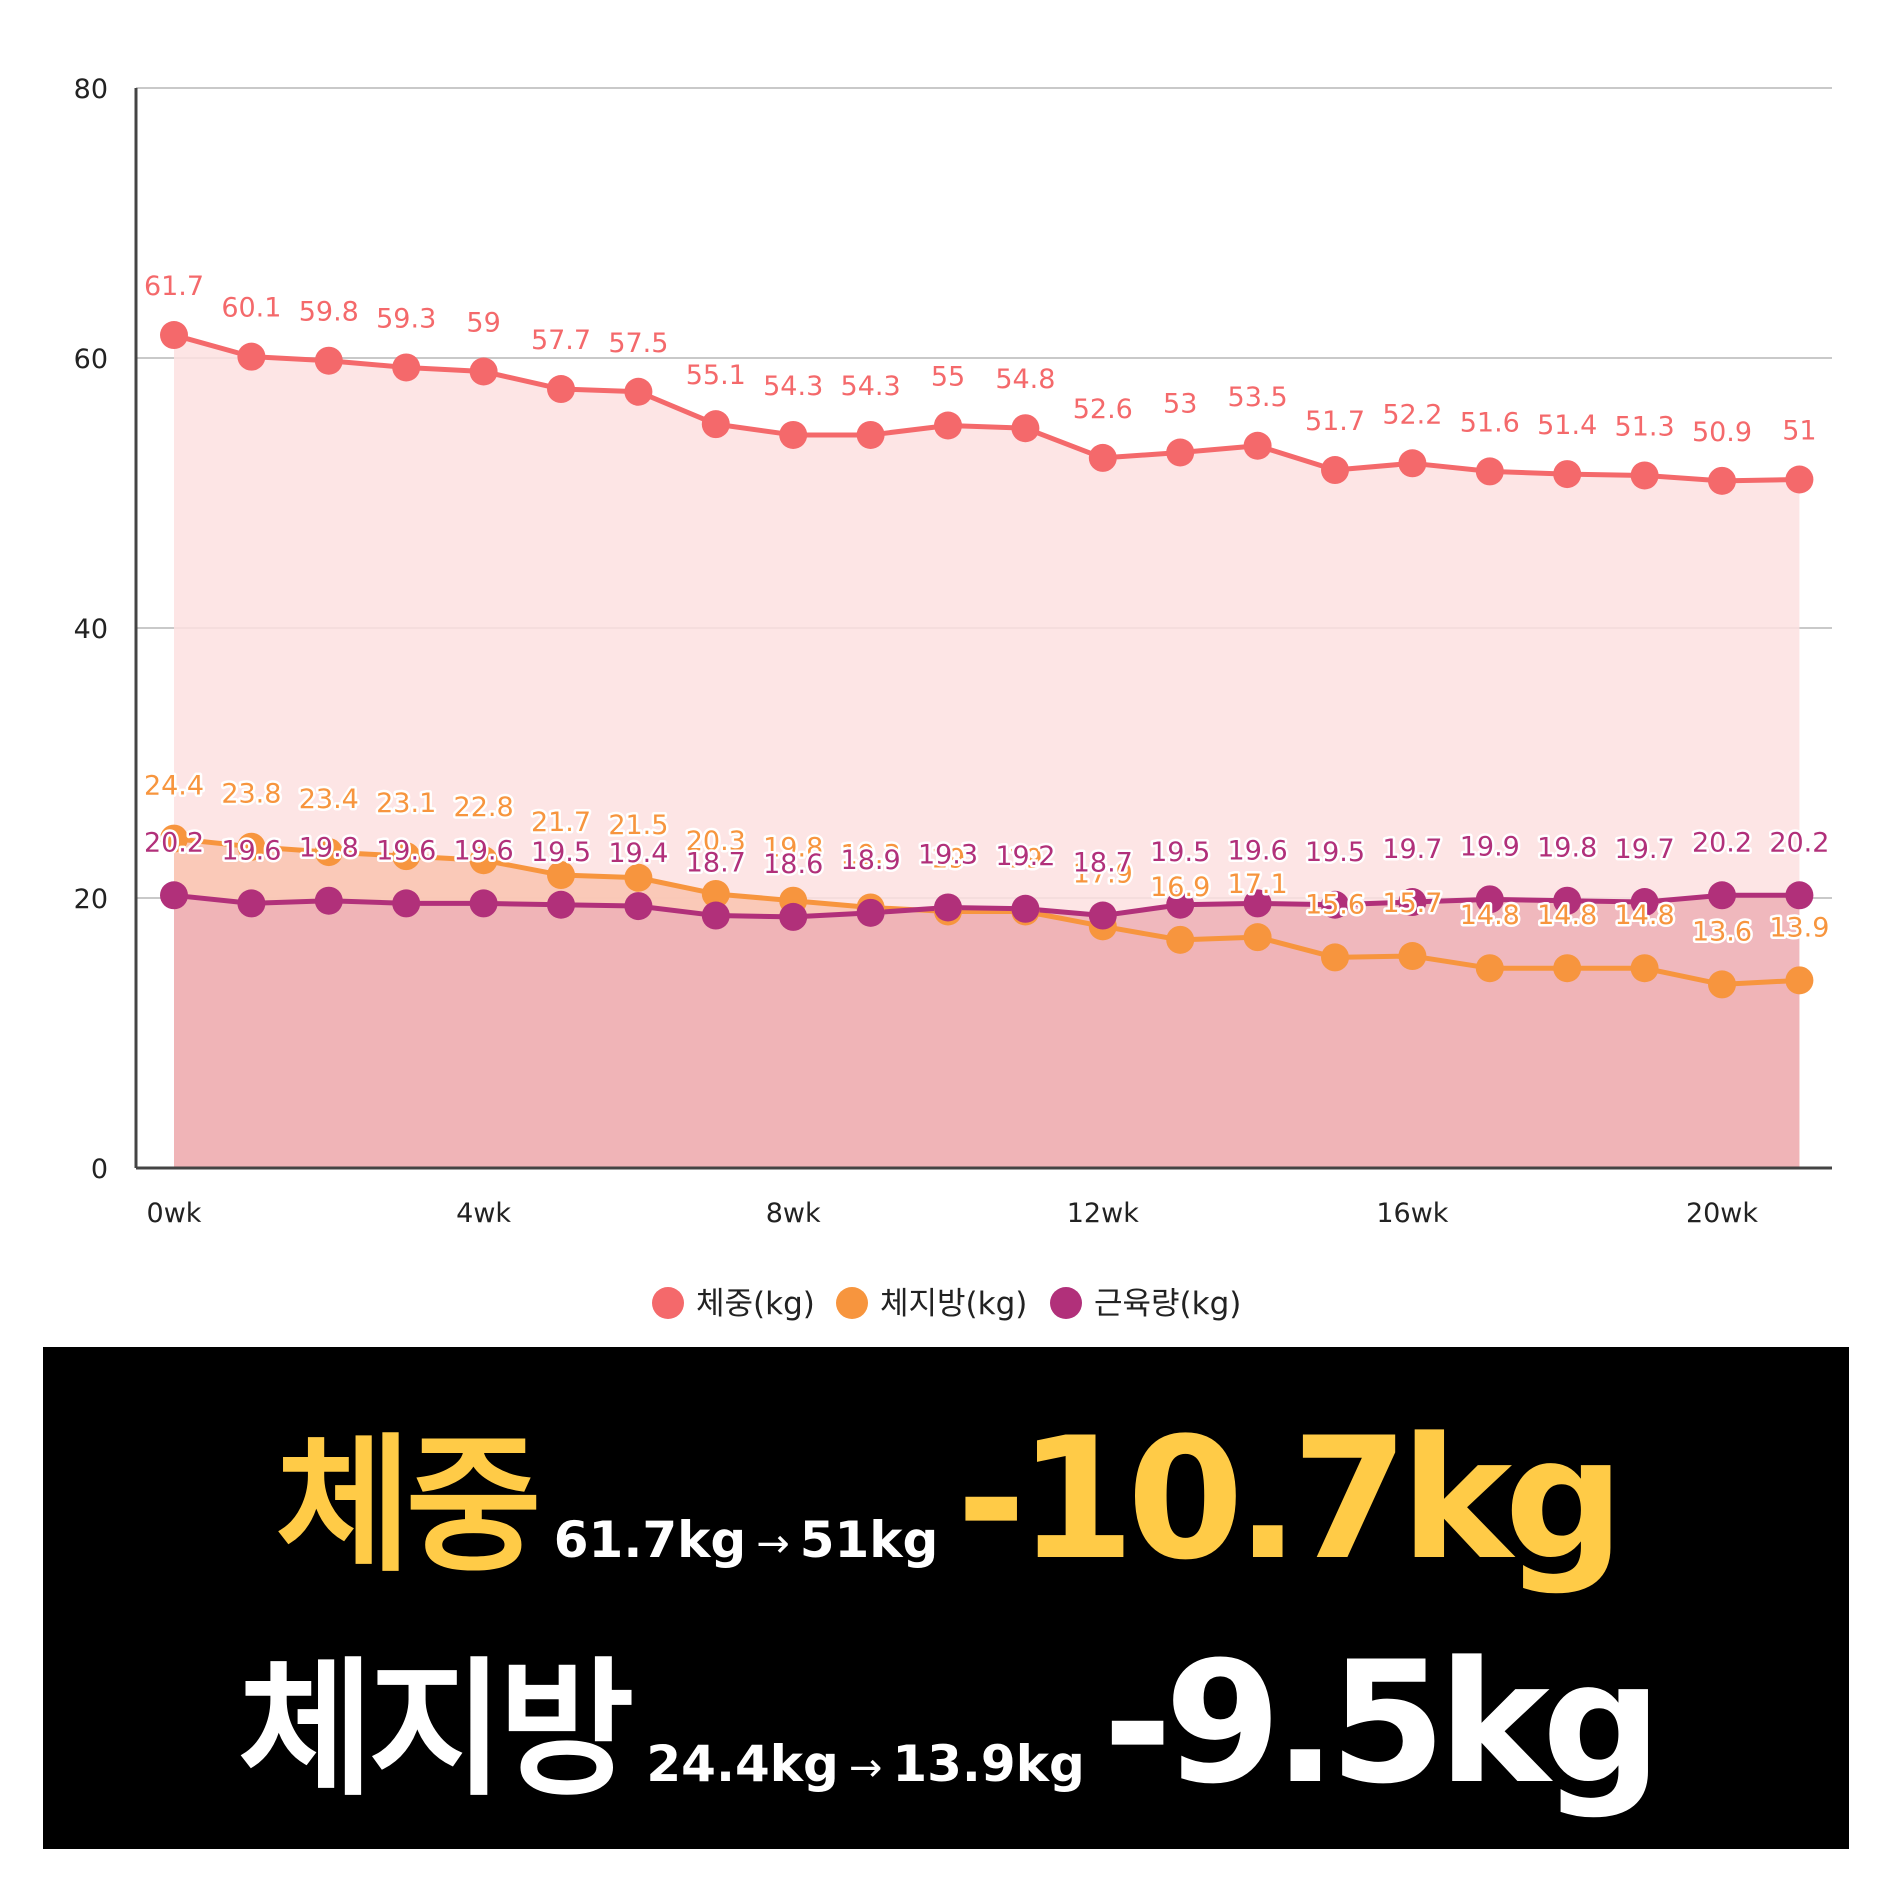 This screenshot has height=1878, width=1878. Describe the element at coordinates (1799, 431) in the screenshot. I see `data-label: 51` at that location.